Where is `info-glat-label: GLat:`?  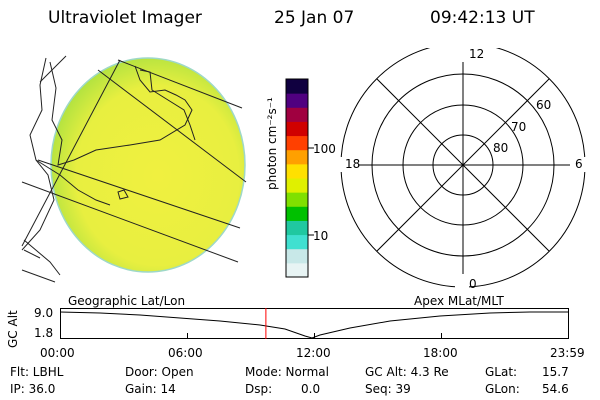 info-glat-label: GLat: is located at coordinates (501, 372).